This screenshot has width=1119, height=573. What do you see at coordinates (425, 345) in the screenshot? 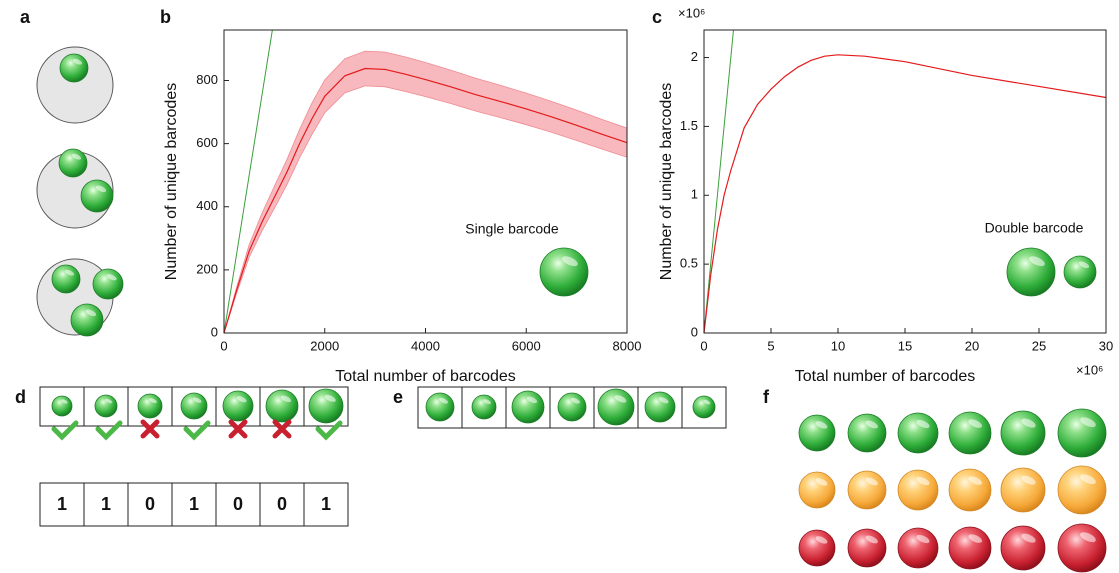
I see `x-tick-label: 4000` at bounding box center [425, 345].